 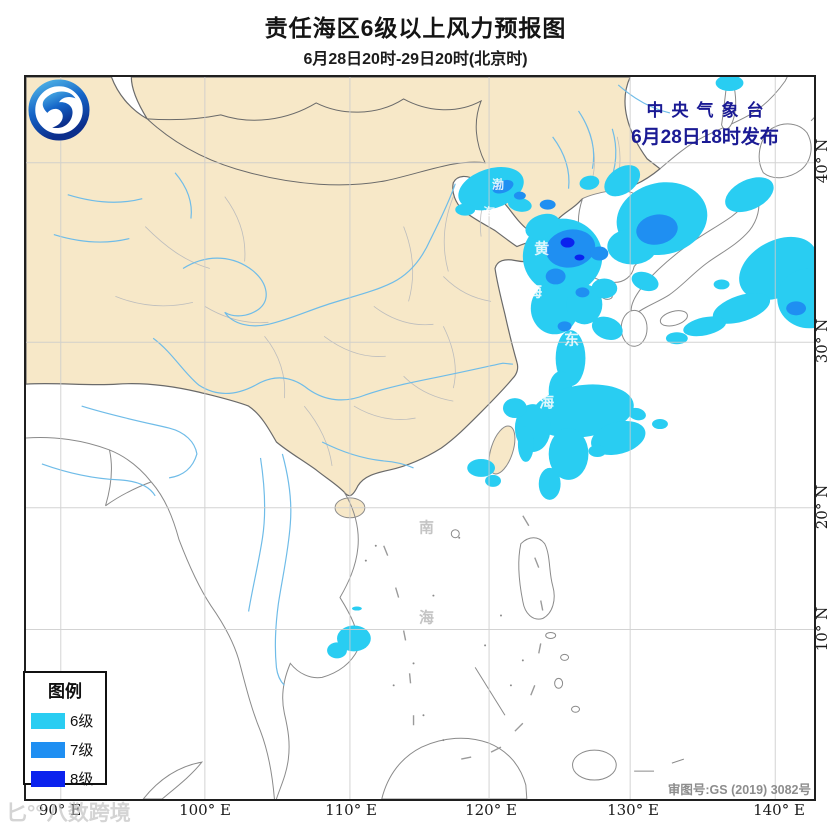 What do you see at coordinates (415, 59) in the screenshot?
I see `page-subtitle: 6月28日20时-29日20时(北京时)` at bounding box center [415, 59].